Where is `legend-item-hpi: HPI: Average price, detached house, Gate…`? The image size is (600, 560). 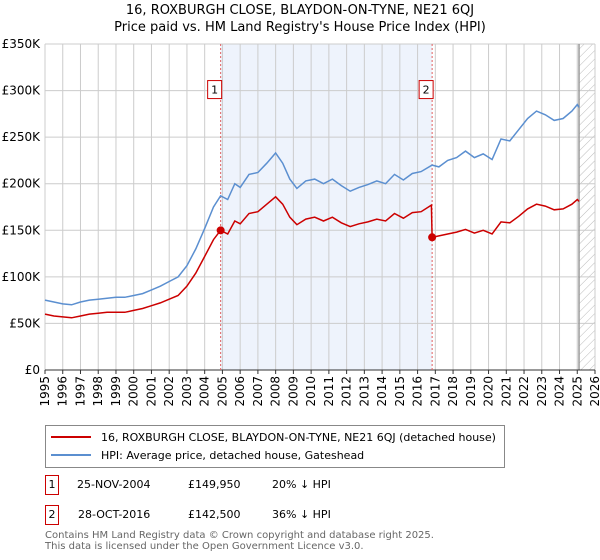
legend-item-hpi: HPI: Average price, detached house, Gate… is located at coordinates (273, 455).